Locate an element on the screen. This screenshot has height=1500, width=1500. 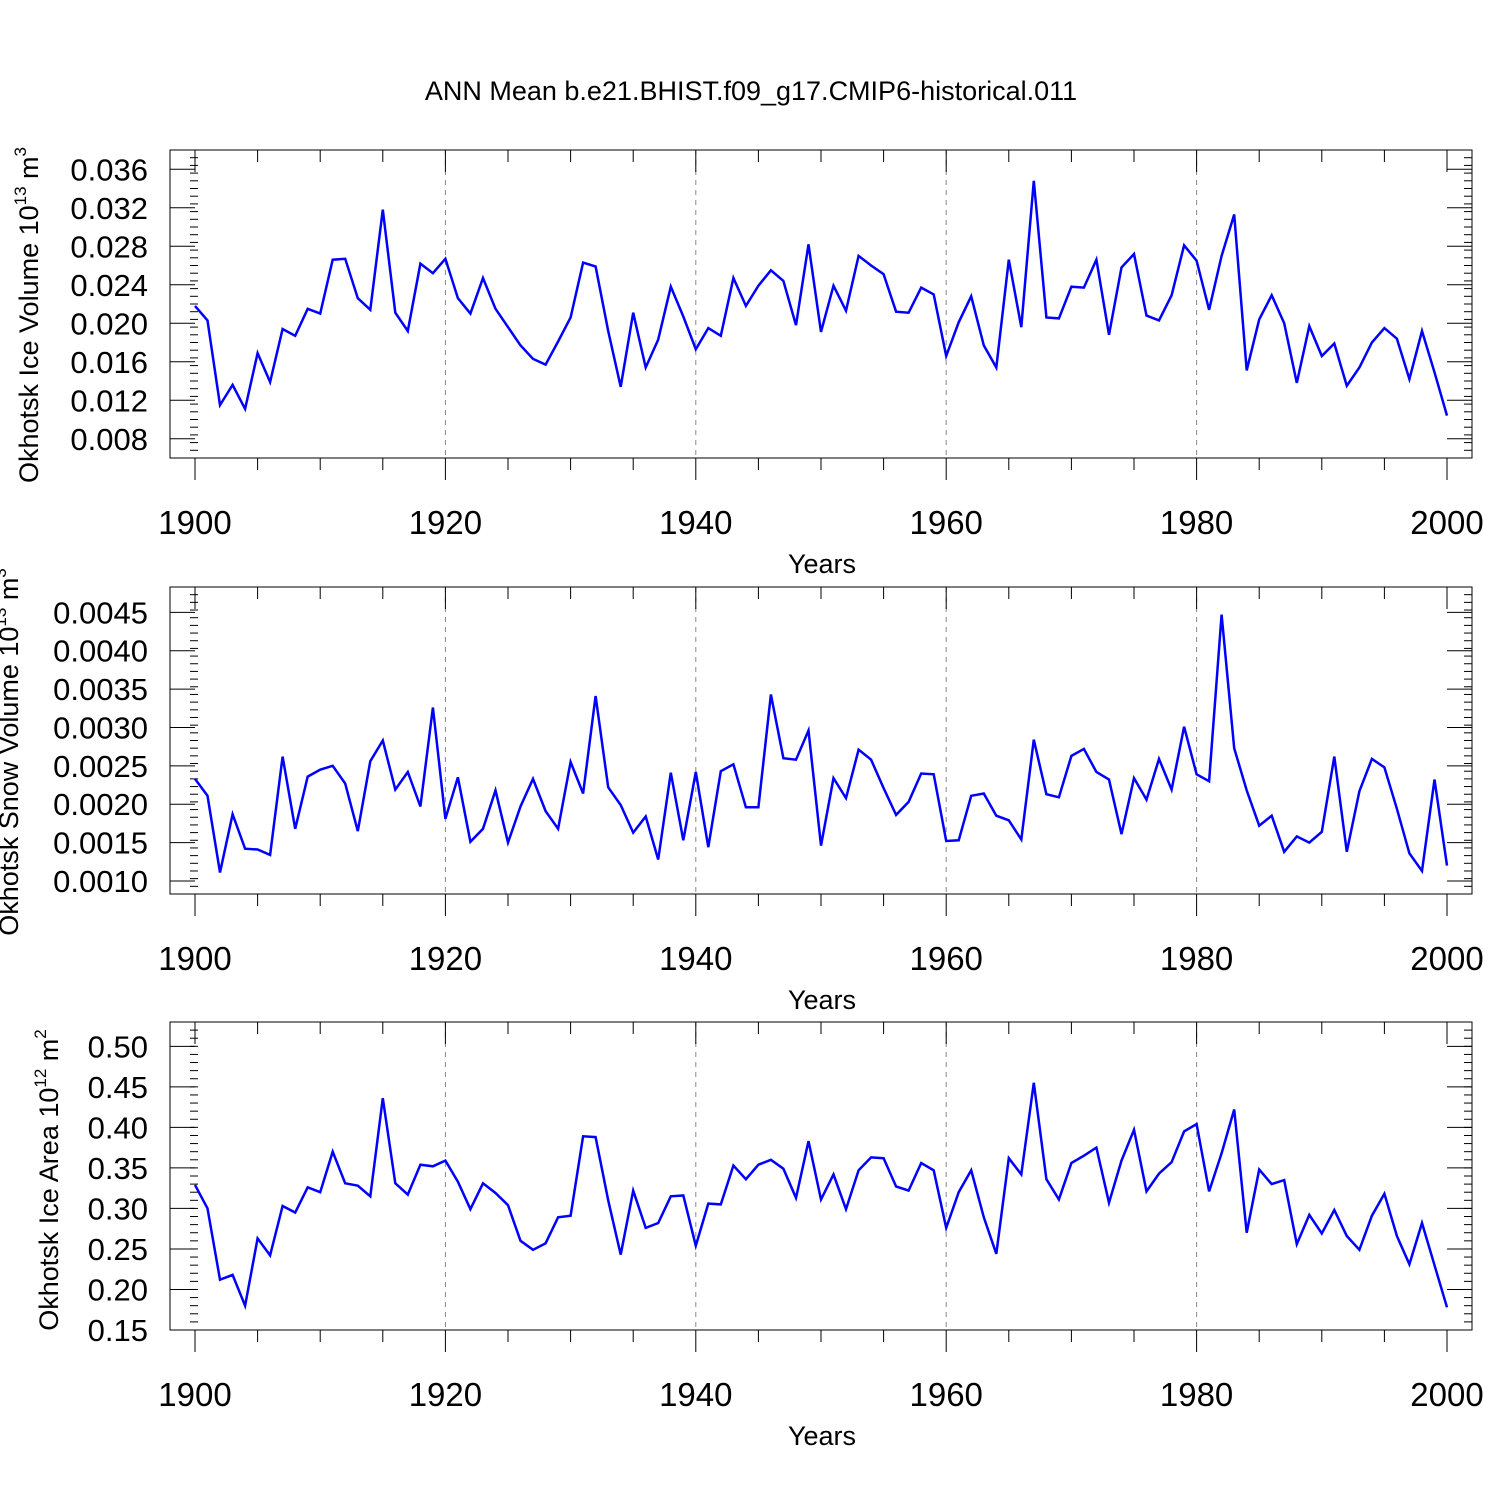
y-tick-label: 0.012 is located at coordinates (109, 400).